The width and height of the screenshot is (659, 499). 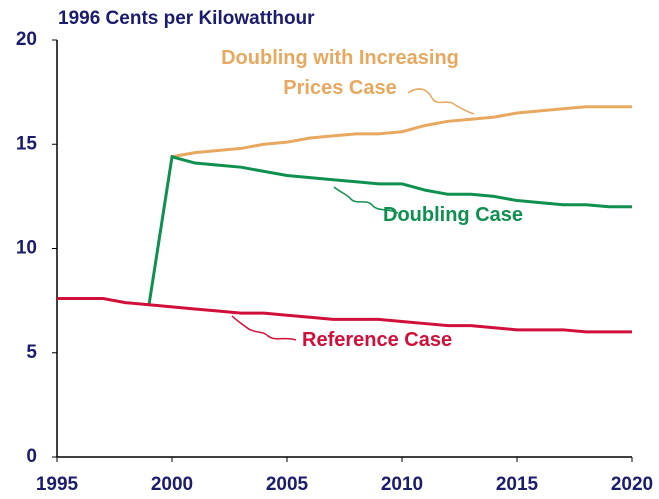 I want to click on x-tick-label: 2005, so click(x=287, y=484).